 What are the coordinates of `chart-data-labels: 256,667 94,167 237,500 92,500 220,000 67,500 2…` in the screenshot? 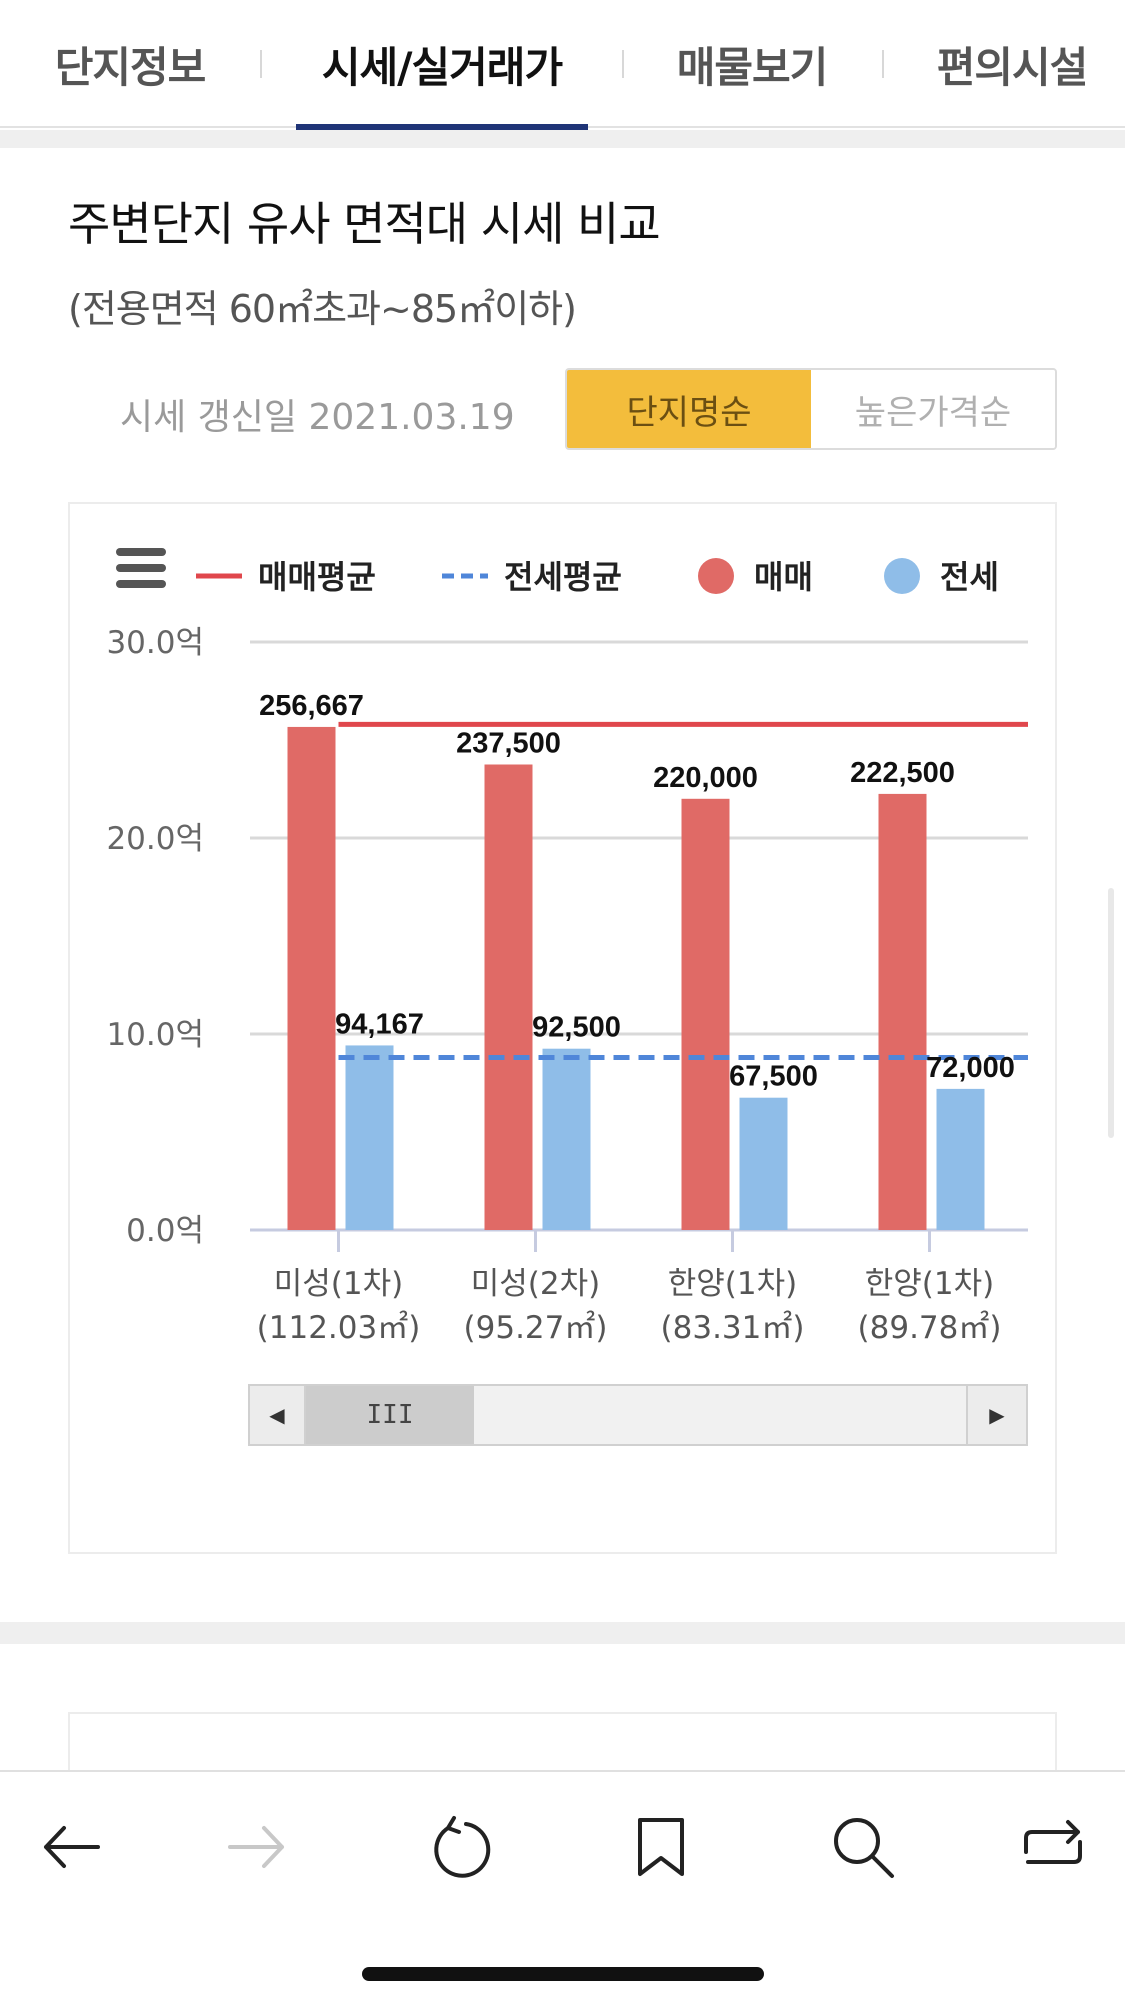 It's located at (637, 891).